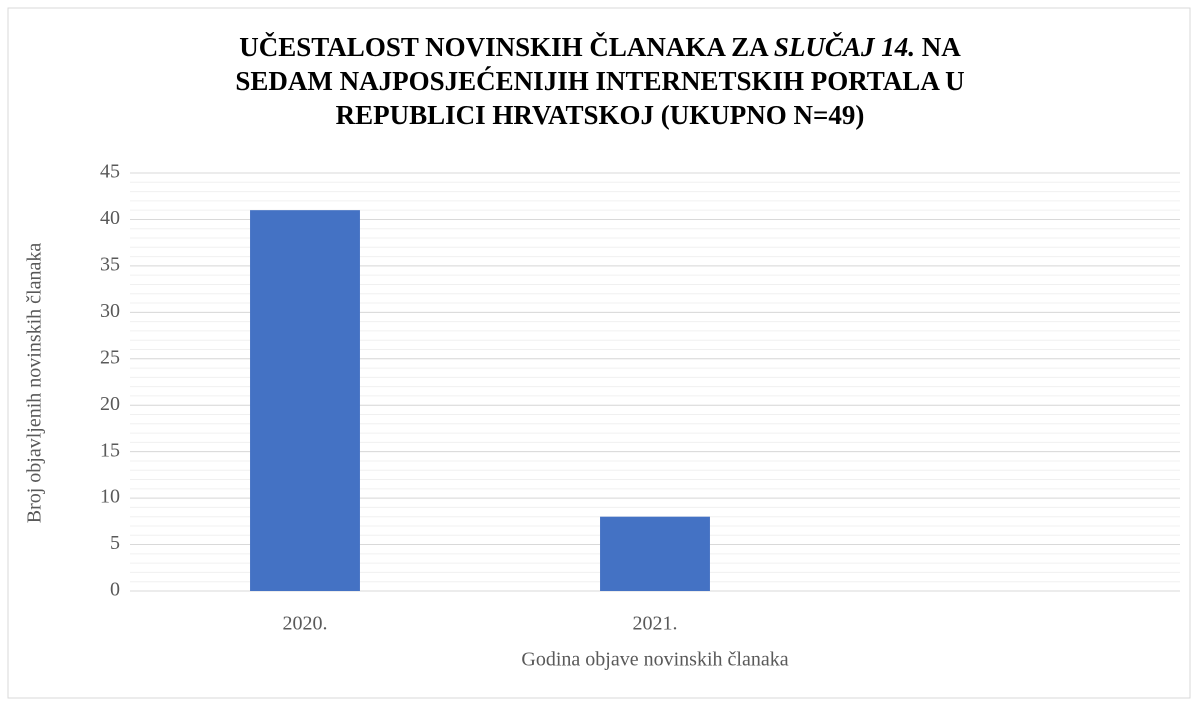 The image size is (1200, 701). What do you see at coordinates (655, 624) in the screenshot?
I see `x-tick-label: 2021.` at bounding box center [655, 624].